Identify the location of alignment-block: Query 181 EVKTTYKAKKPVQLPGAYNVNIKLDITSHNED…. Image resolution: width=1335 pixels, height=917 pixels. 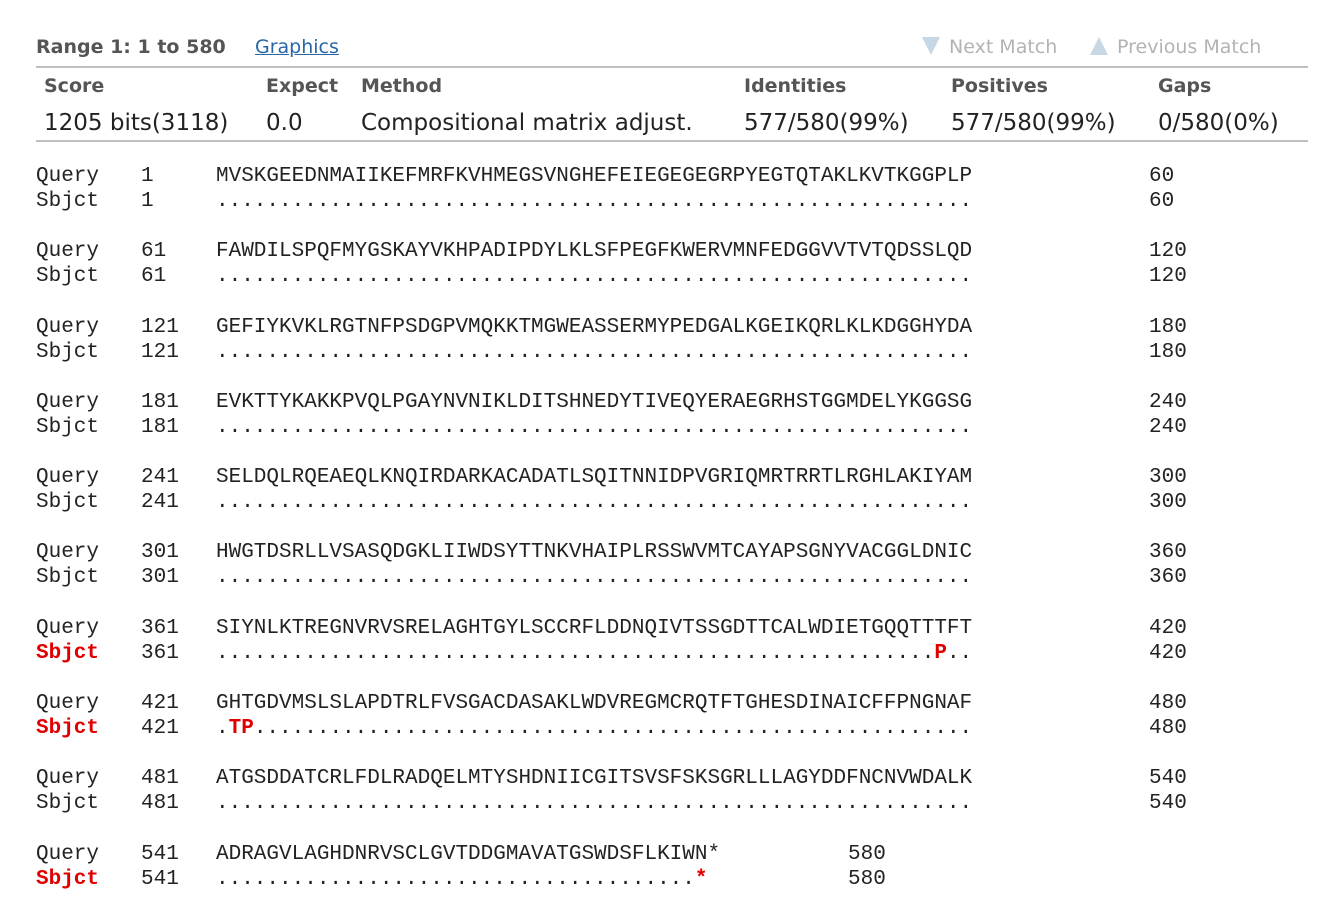
(666, 427).